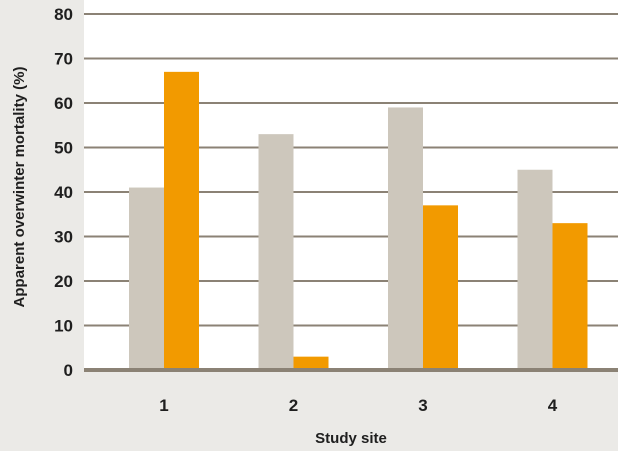 This screenshot has width=618, height=451. Describe the element at coordinates (63, 59) in the screenshot. I see `y-tick-label: 70` at that location.